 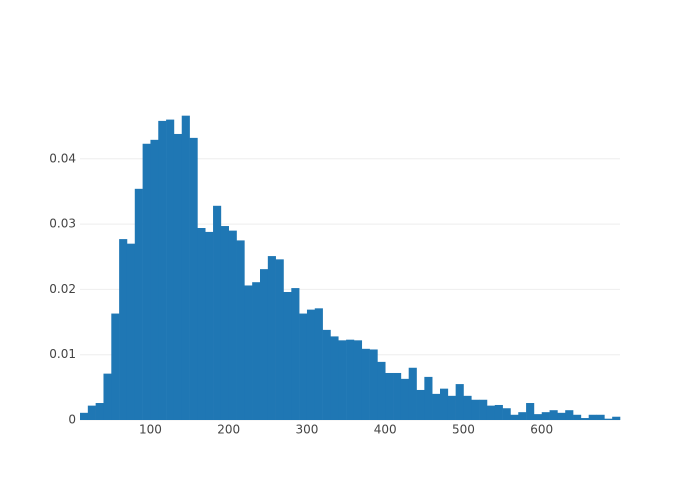 I want to click on y-tick-label: 0.01, so click(x=62, y=354).